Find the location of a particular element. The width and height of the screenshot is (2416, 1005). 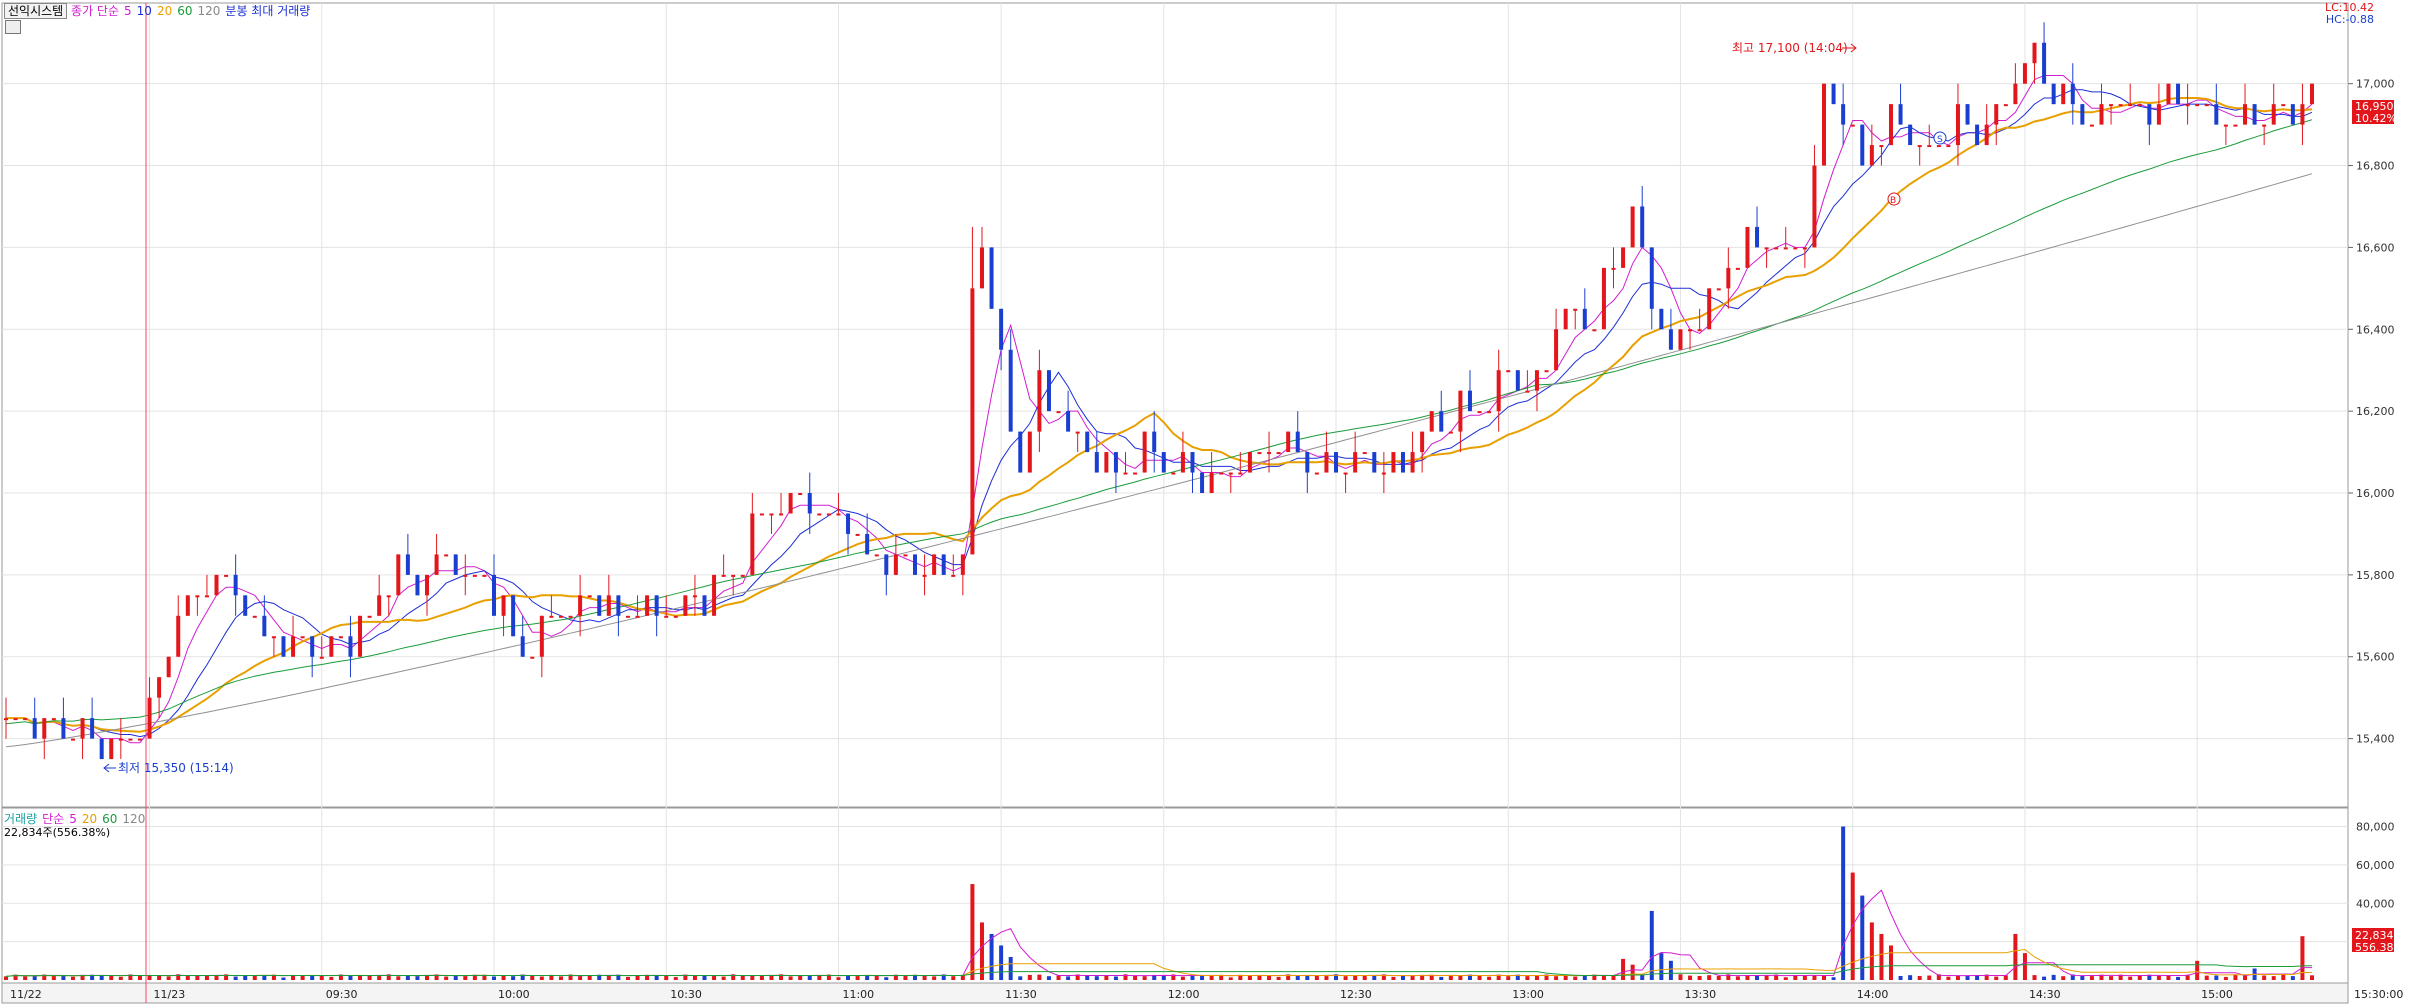

volume-bars is located at coordinates (1159, 903).